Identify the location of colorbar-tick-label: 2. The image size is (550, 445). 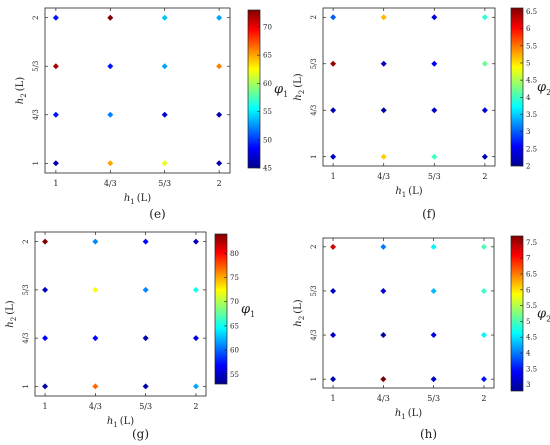
(528, 167).